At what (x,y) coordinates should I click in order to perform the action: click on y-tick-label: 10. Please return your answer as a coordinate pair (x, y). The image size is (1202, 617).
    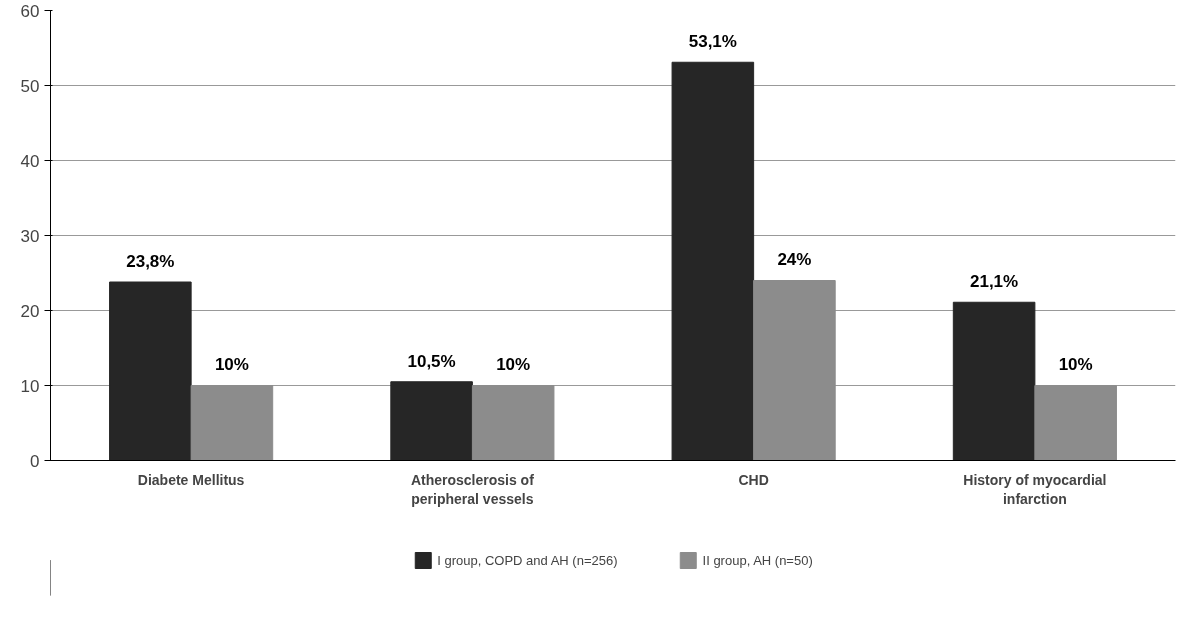
    Looking at the image, I should click on (30, 386).